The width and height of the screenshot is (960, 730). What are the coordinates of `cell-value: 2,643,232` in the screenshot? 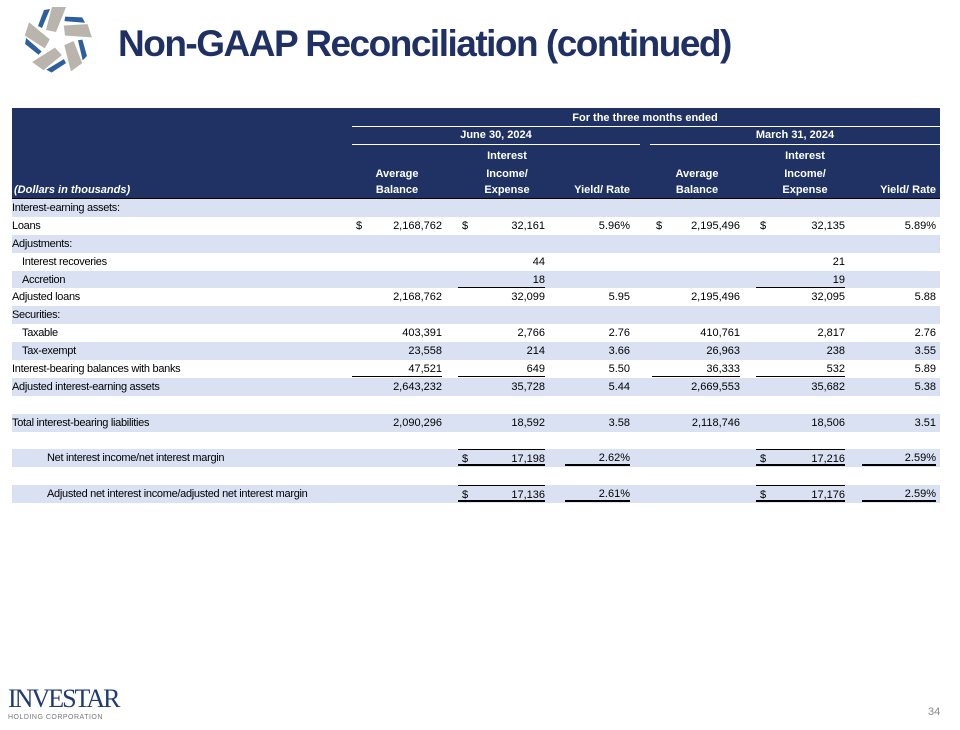 It's located at (417, 386).